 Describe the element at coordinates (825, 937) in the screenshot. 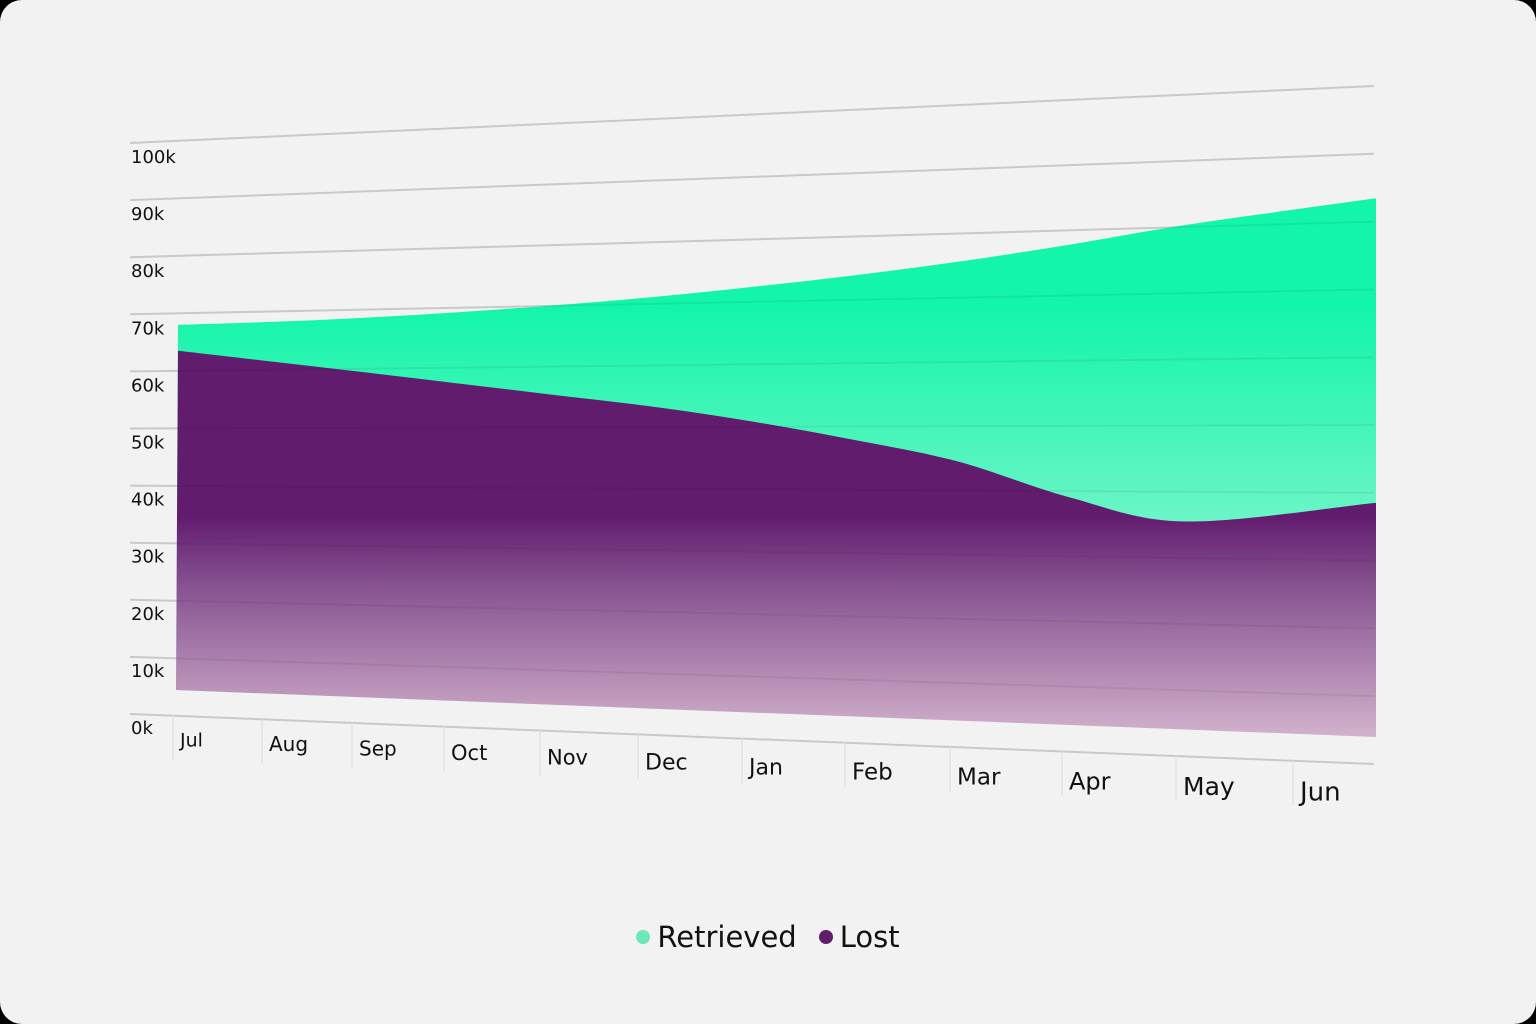

I see `lost-dot-icon` at that location.